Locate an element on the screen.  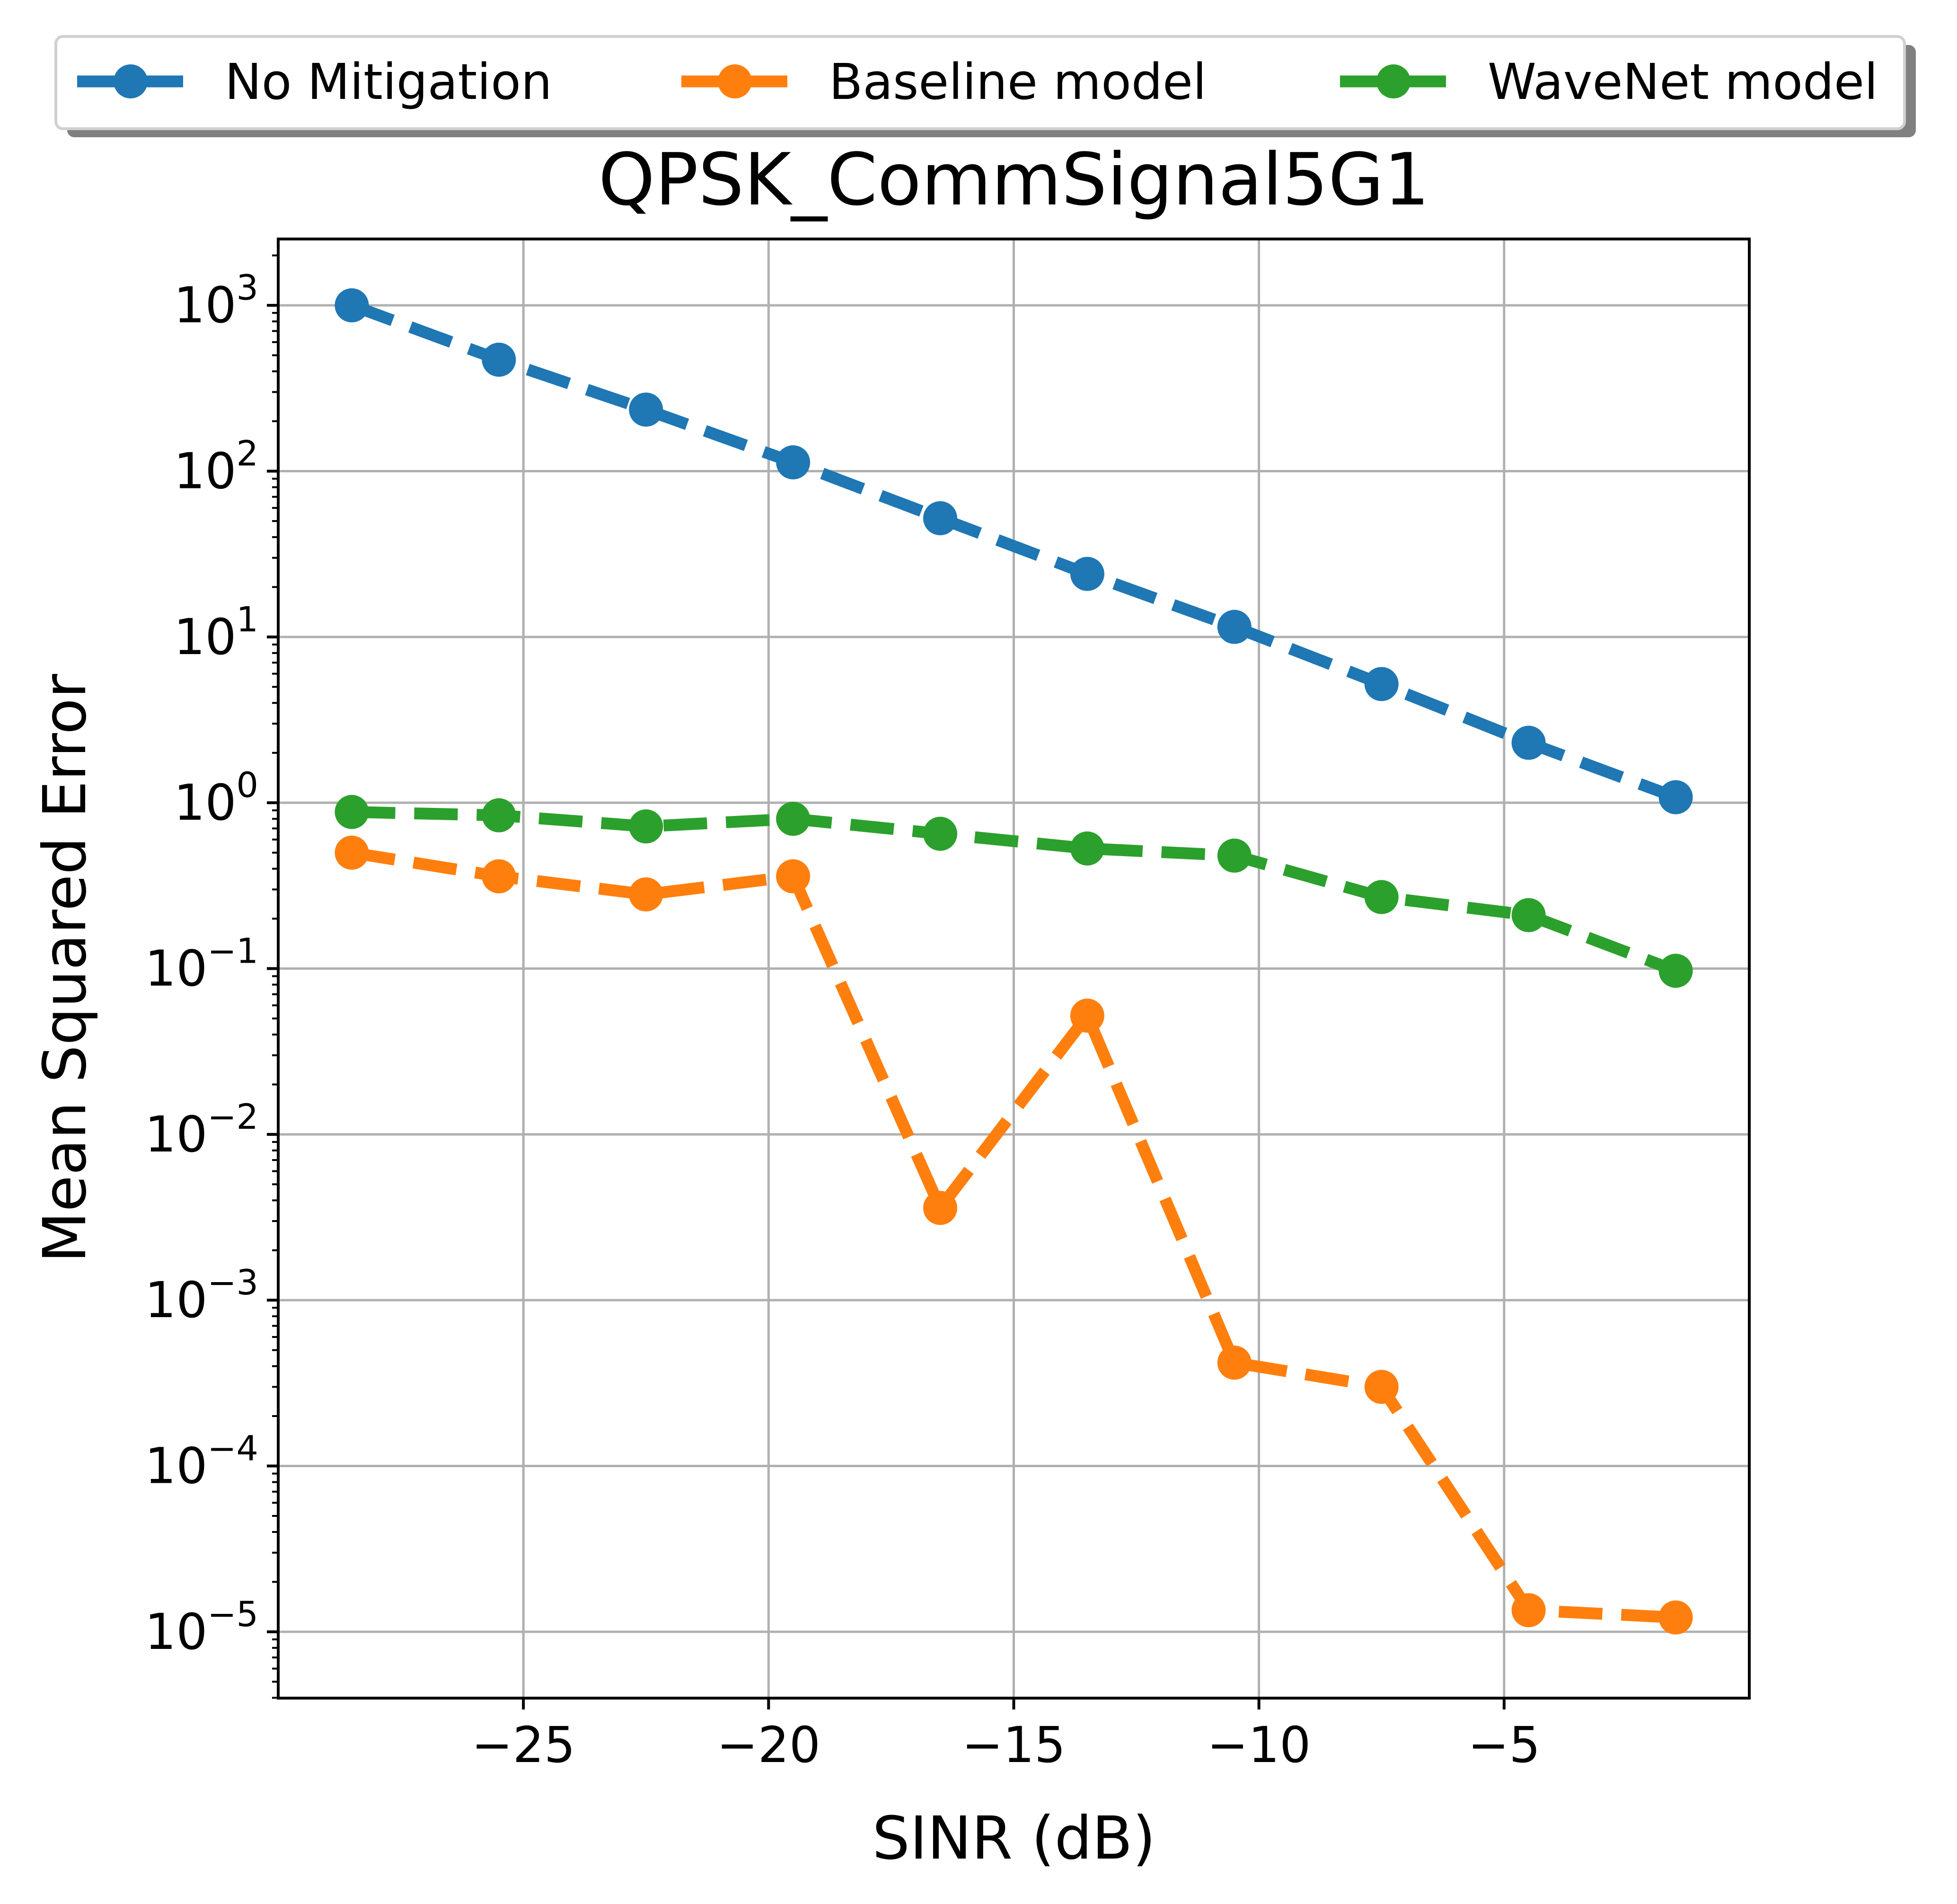
y-axis: 10⁻⁵ 10⁻⁴ 10⁻³ 10⁻² 10⁻¹ 10⁰ 10¹ 10² 10³ is located at coordinates (211, 976).